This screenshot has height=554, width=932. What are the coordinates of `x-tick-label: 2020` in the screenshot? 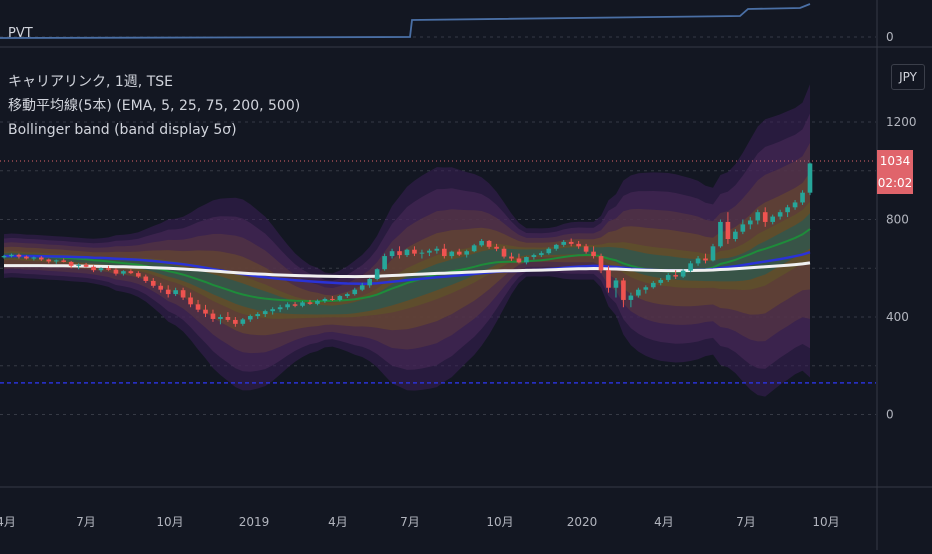 It's located at (582, 522).